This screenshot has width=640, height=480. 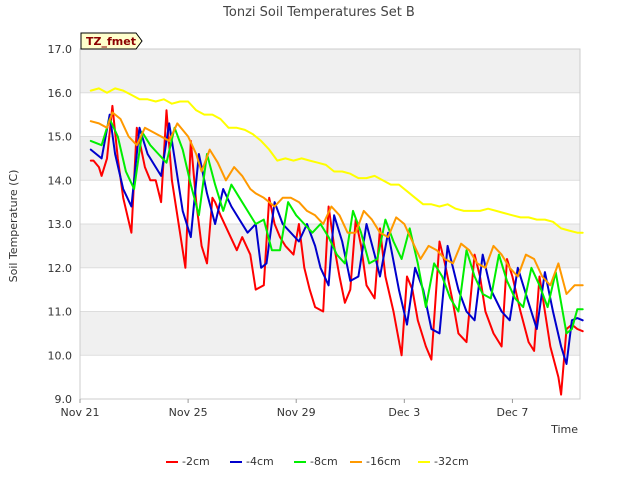 I want to click on x-axis-label: Time, so click(x=564, y=429).